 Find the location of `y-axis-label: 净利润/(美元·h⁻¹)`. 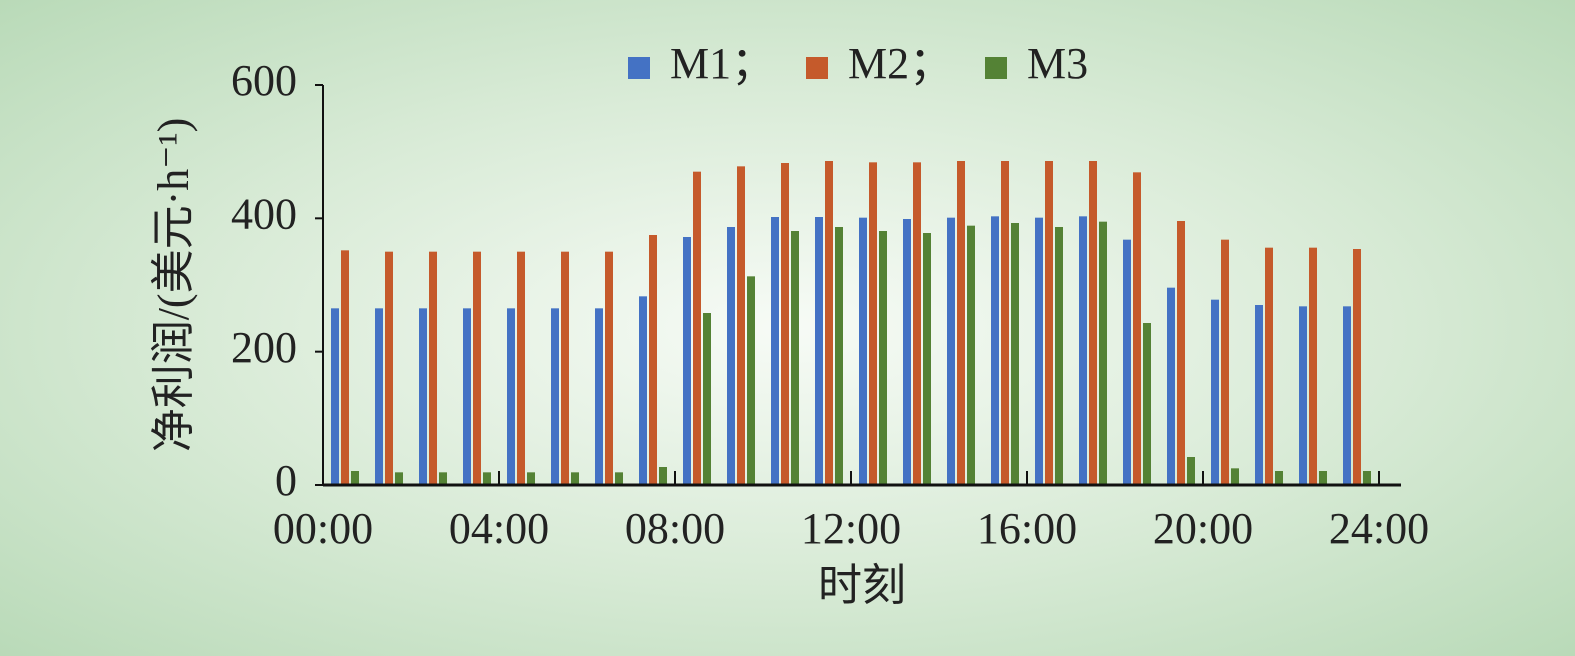

y-axis-label: 净利润/(美元·h⁻¹) is located at coordinates (173, 285).